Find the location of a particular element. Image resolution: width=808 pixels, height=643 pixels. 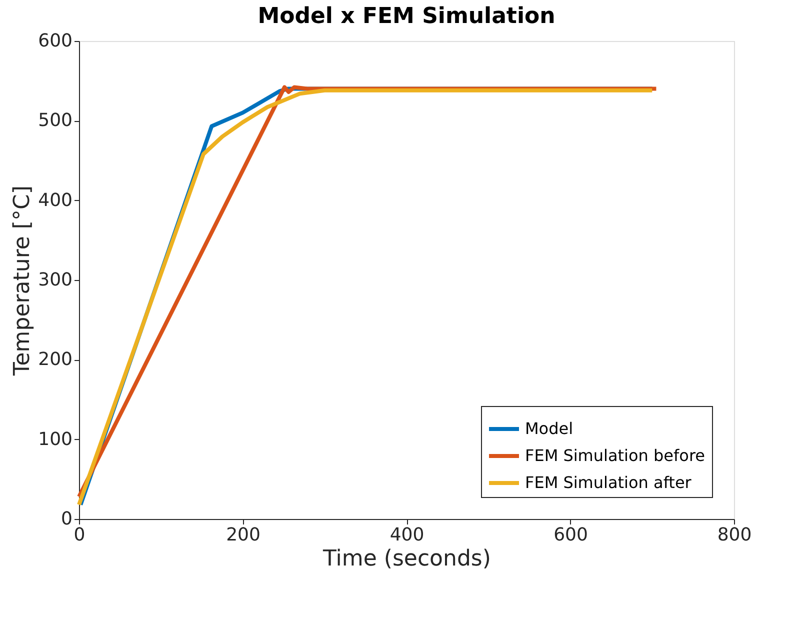

legend-label: Model is located at coordinates (549, 428).